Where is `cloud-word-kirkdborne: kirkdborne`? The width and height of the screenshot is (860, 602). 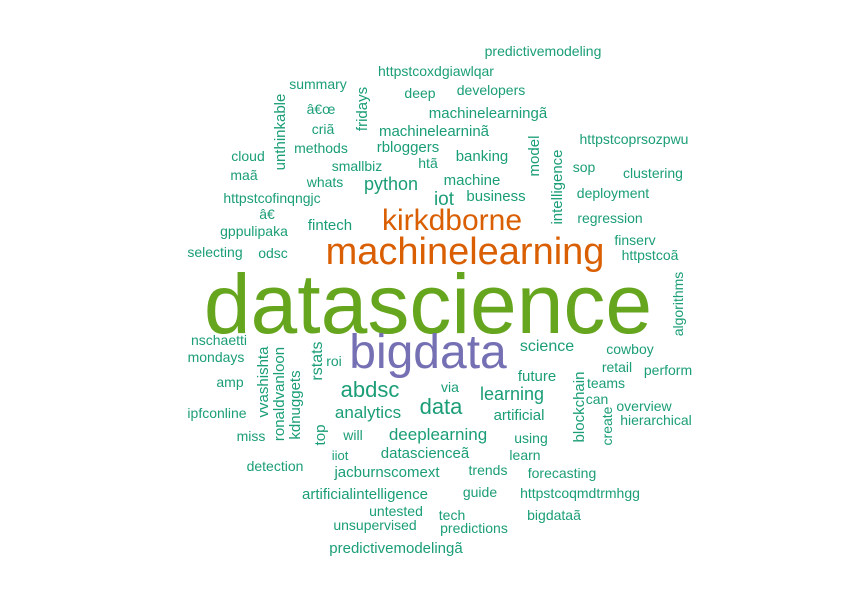
cloud-word-kirkdborne: kirkdborne is located at coordinates (452, 220).